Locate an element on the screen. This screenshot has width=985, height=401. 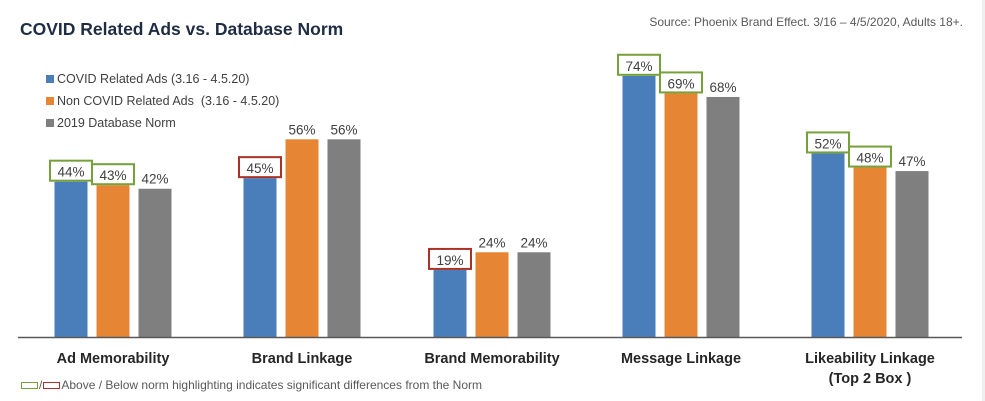
data-label: 48% is located at coordinates (869, 158).